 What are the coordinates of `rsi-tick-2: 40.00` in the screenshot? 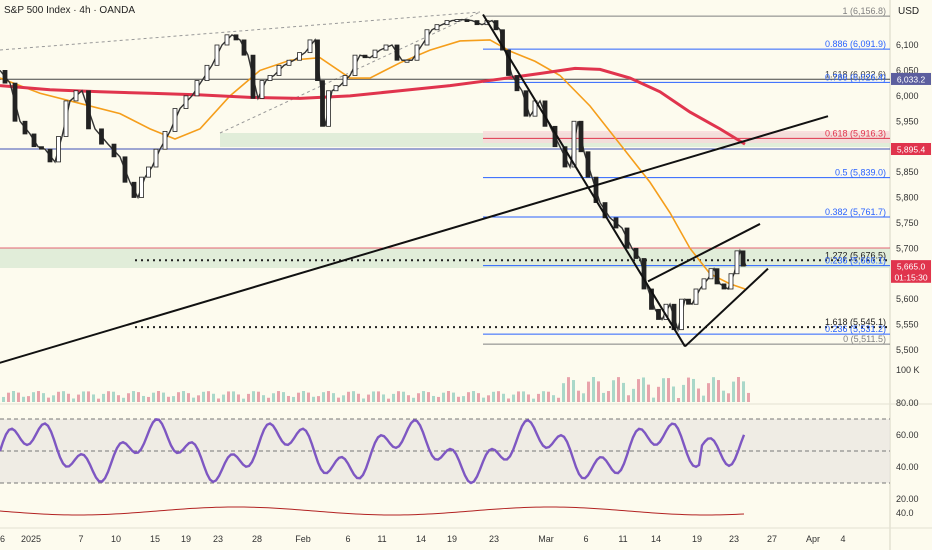 It's located at (907, 467).